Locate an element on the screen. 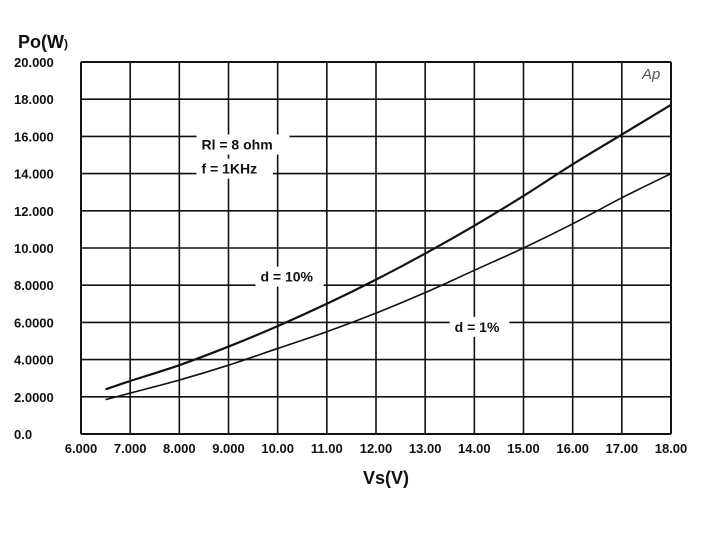 The width and height of the screenshot is (720, 540). d1-label-bg is located at coordinates (479, 326).